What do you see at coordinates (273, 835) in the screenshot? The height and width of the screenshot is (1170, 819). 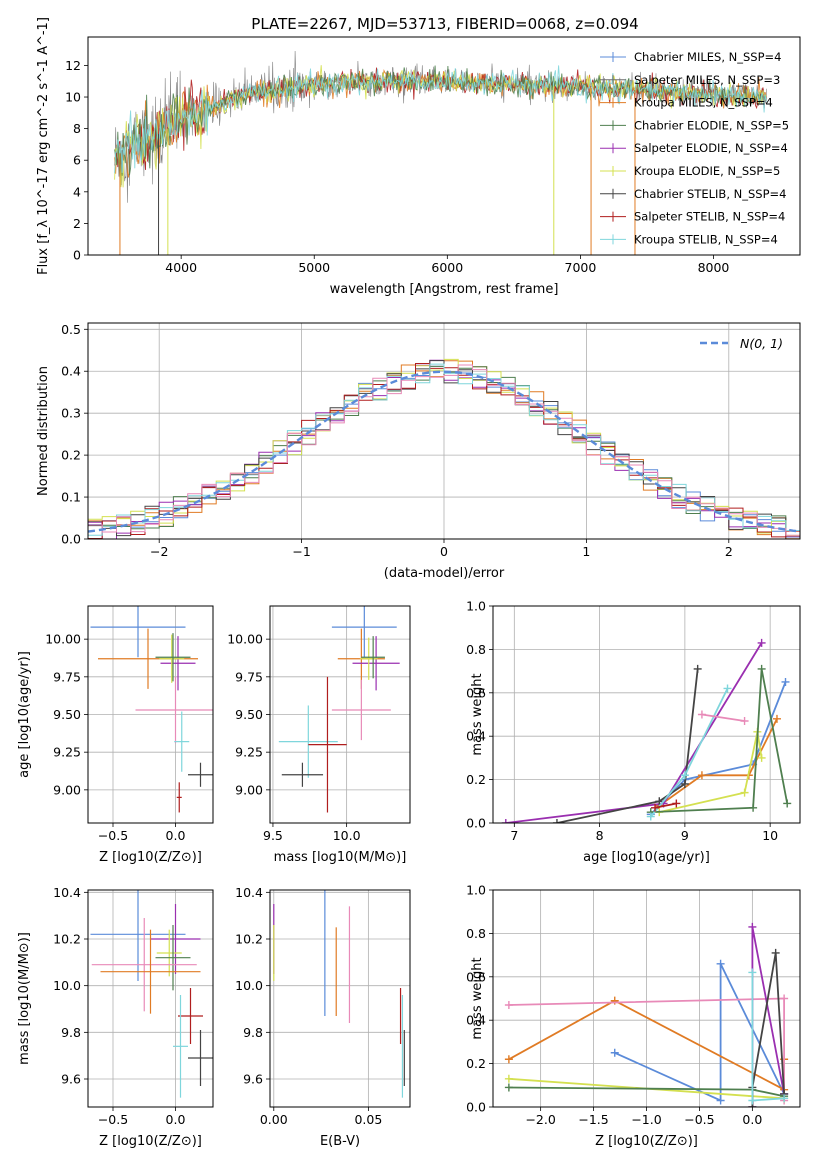 I see `x-tick-label: 9.5` at bounding box center [273, 835].